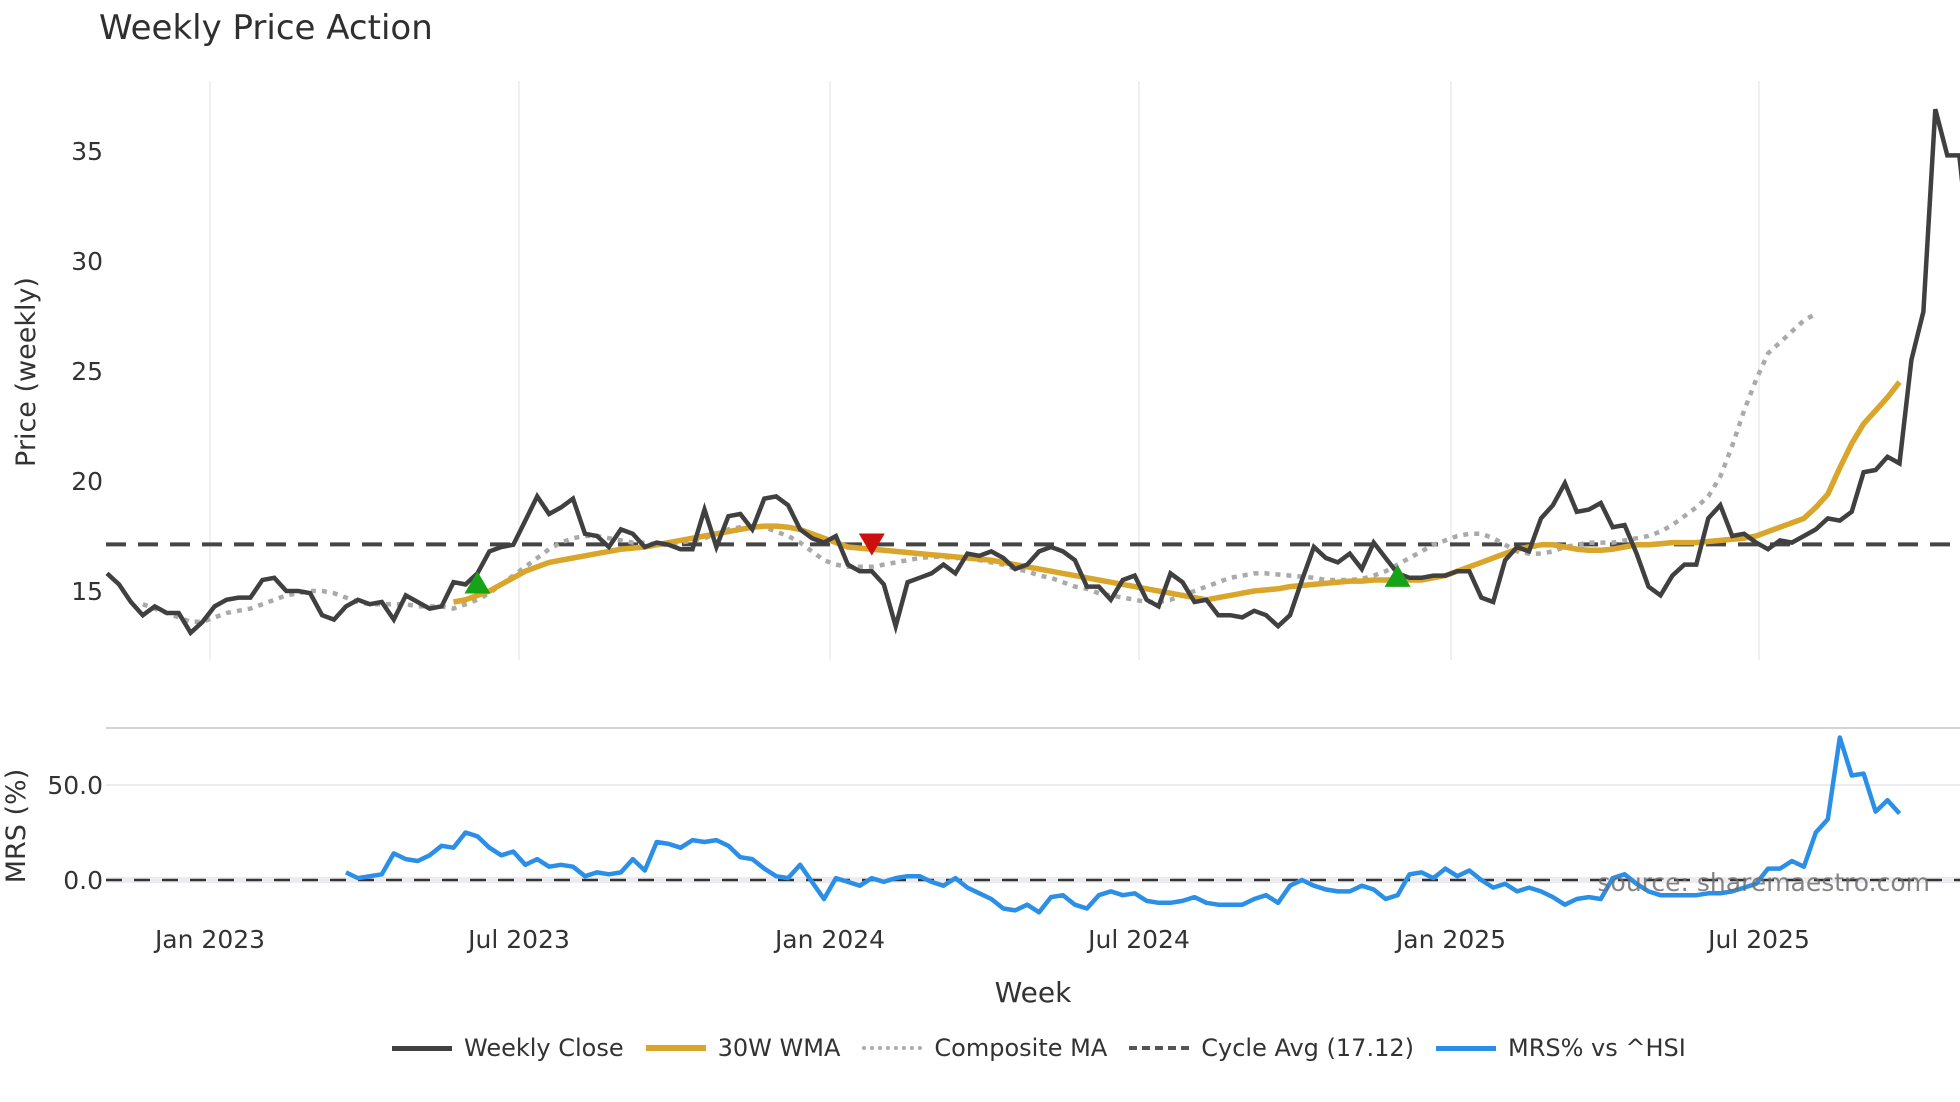 The width and height of the screenshot is (1960, 1102). Describe the element at coordinates (892, 1048) in the screenshot. I see `composite-ma-swatch-icon` at that location.